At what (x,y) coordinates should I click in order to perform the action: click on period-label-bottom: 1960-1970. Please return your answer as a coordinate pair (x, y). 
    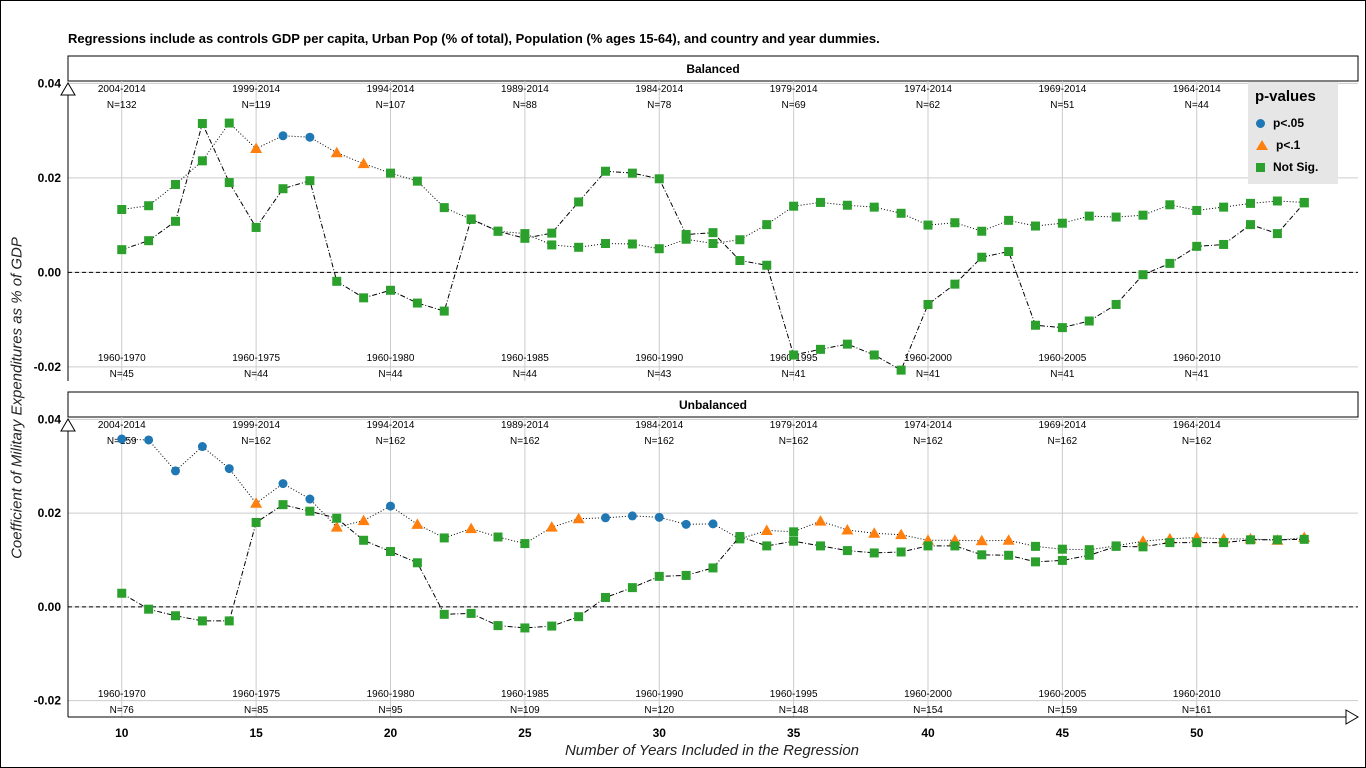
    Looking at the image, I should click on (122, 358).